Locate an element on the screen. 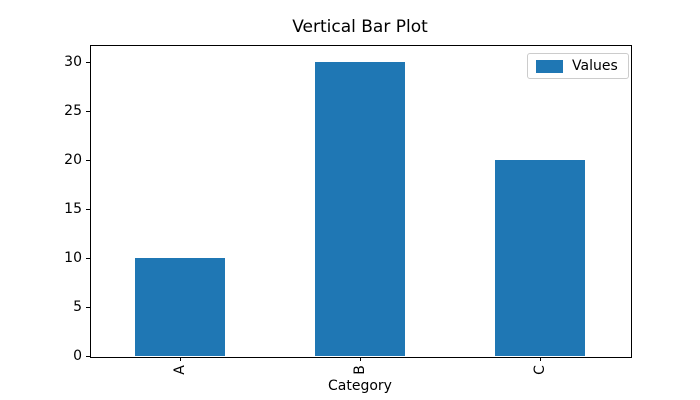  y-tick-label: 15 is located at coordinates (73, 209).